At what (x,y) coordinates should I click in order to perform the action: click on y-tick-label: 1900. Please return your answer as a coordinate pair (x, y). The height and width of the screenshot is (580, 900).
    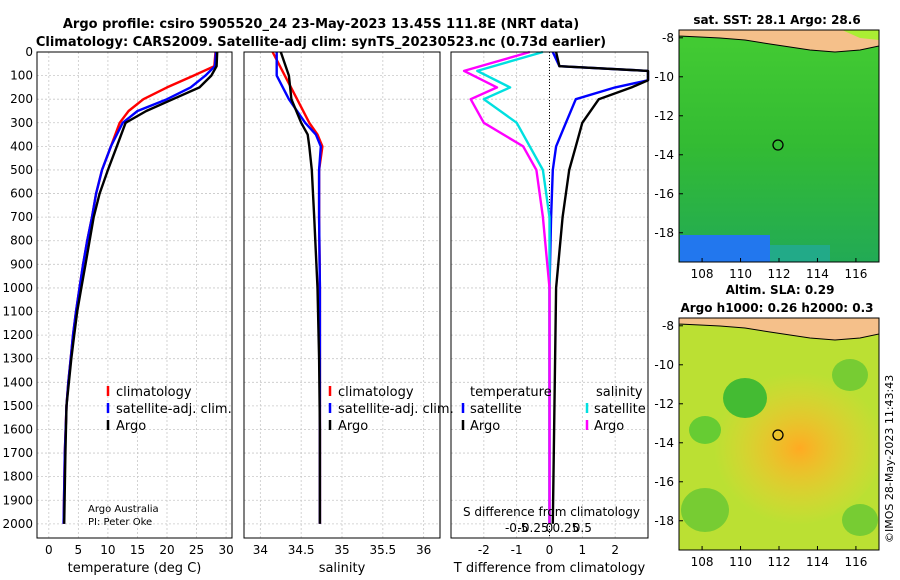
    Looking at the image, I should click on (17, 500).